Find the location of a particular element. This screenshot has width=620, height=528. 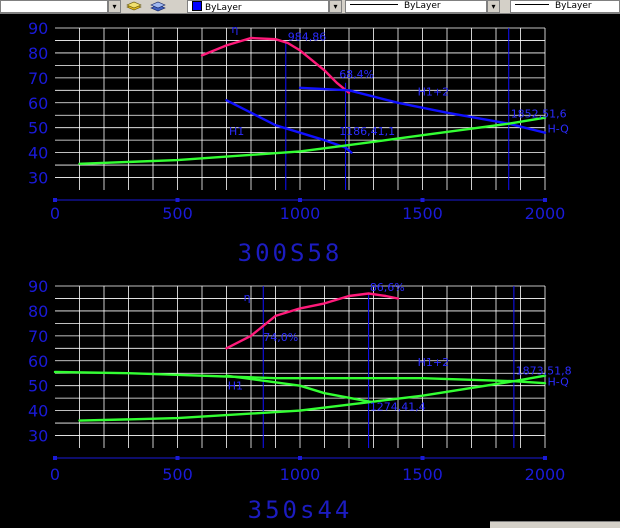

color-control-label: ByLayer is located at coordinates (223, 8).